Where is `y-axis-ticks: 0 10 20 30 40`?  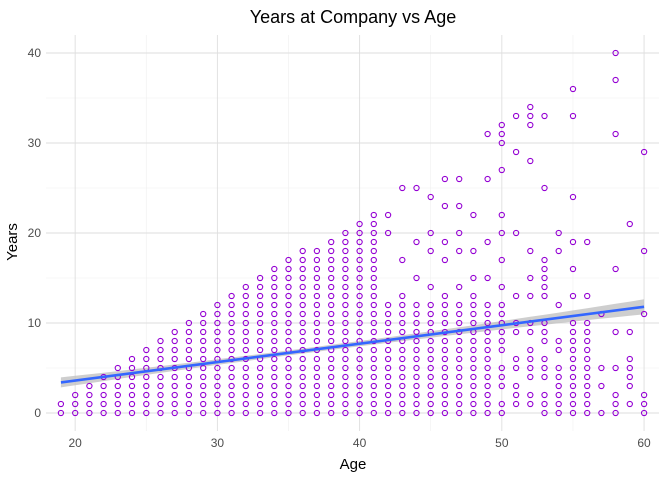
y-axis-ticks: 0 10 20 30 40 is located at coordinates (35, 233).